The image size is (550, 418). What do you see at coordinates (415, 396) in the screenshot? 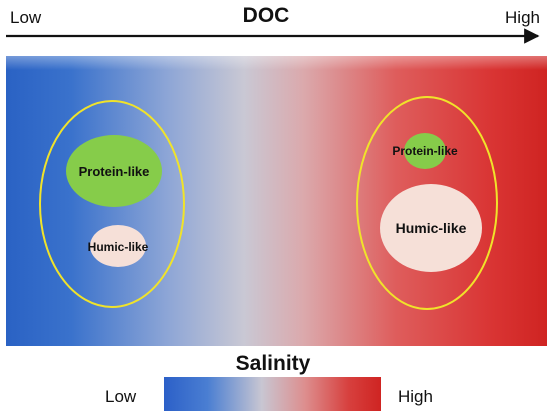
I see `salinity-high-label: High` at bounding box center [415, 396].